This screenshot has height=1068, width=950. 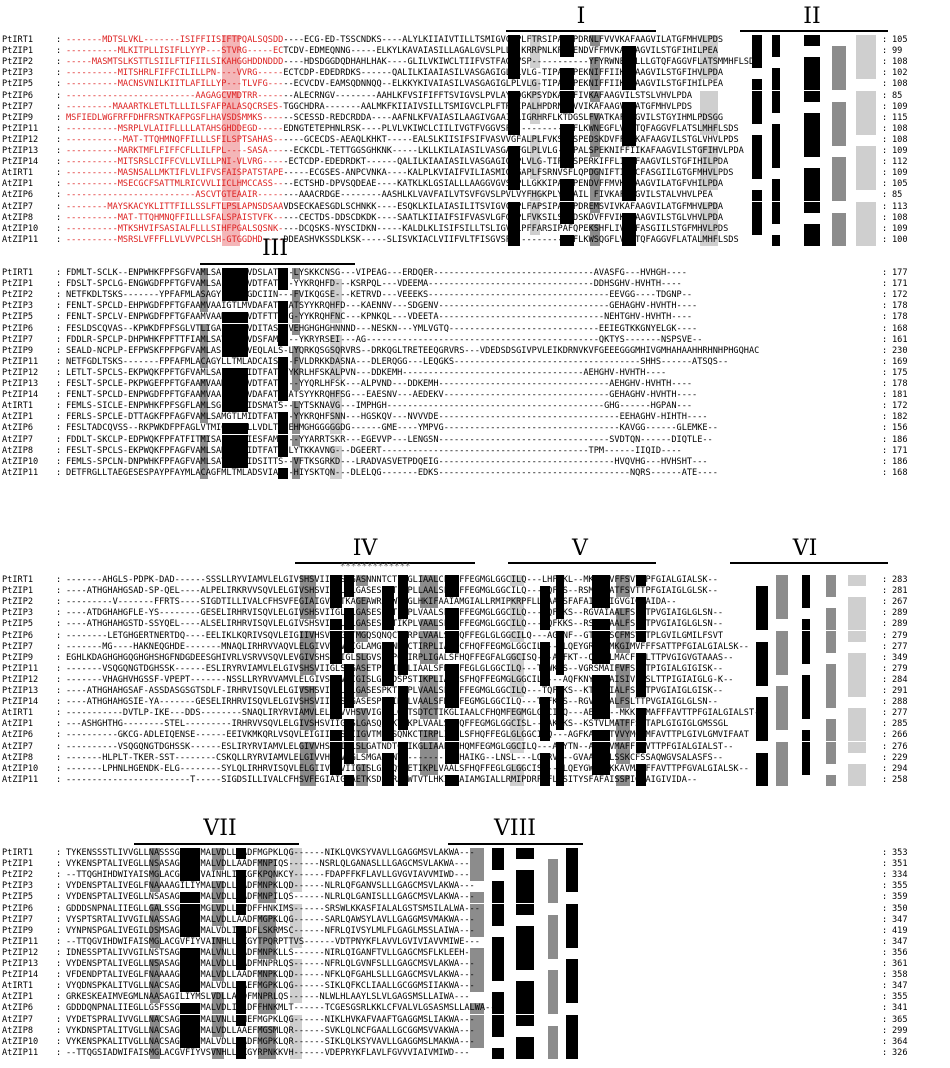 What do you see at coordinates (20, 964) in the screenshot?
I see `sequence-name: PtZIP13` at bounding box center [20, 964].